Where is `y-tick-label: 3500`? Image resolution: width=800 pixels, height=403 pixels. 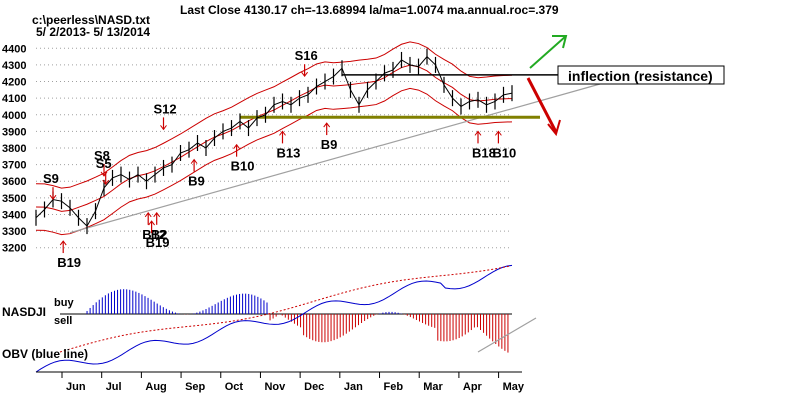
y-tick-label: 3500 is located at coordinates (14, 199).